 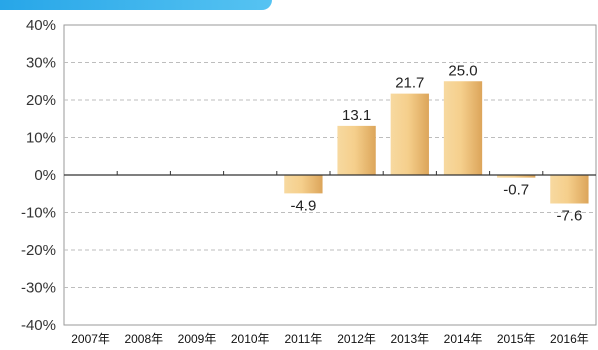 What do you see at coordinates (462, 70) in the screenshot?
I see `data-label: 25.0` at bounding box center [462, 70].